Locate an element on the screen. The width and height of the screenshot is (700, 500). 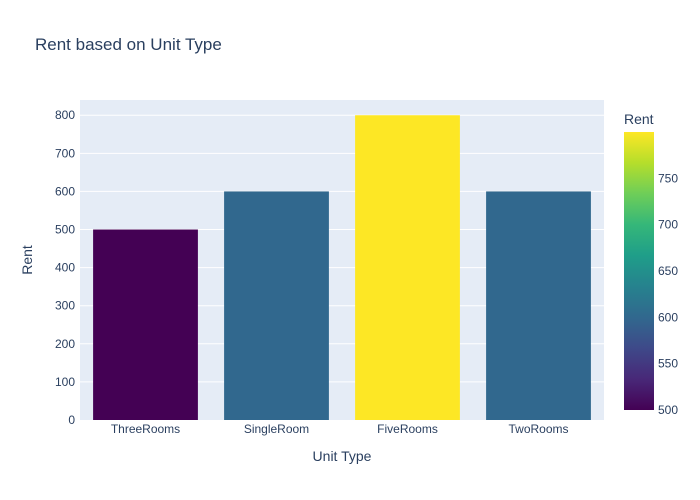
y-axis-title: Rent is located at coordinates (27, 260).